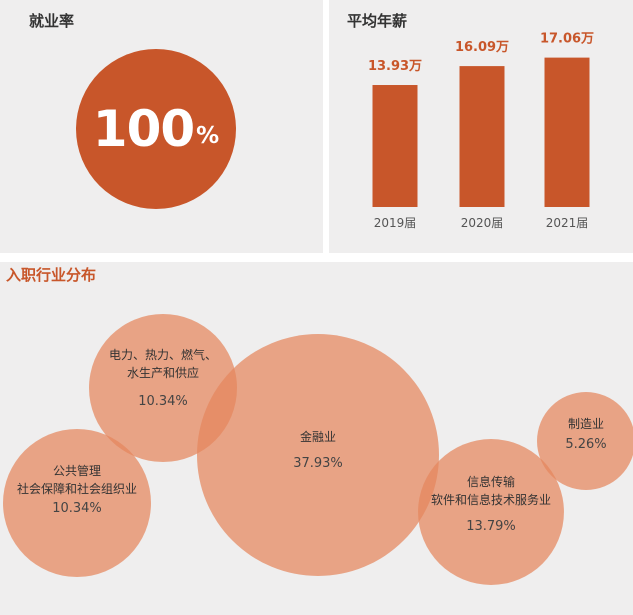  What do you see at coordinates (208, 136) in the screenshot?
I see `employment-rate-unit: %` at bounding box center [208, 136].